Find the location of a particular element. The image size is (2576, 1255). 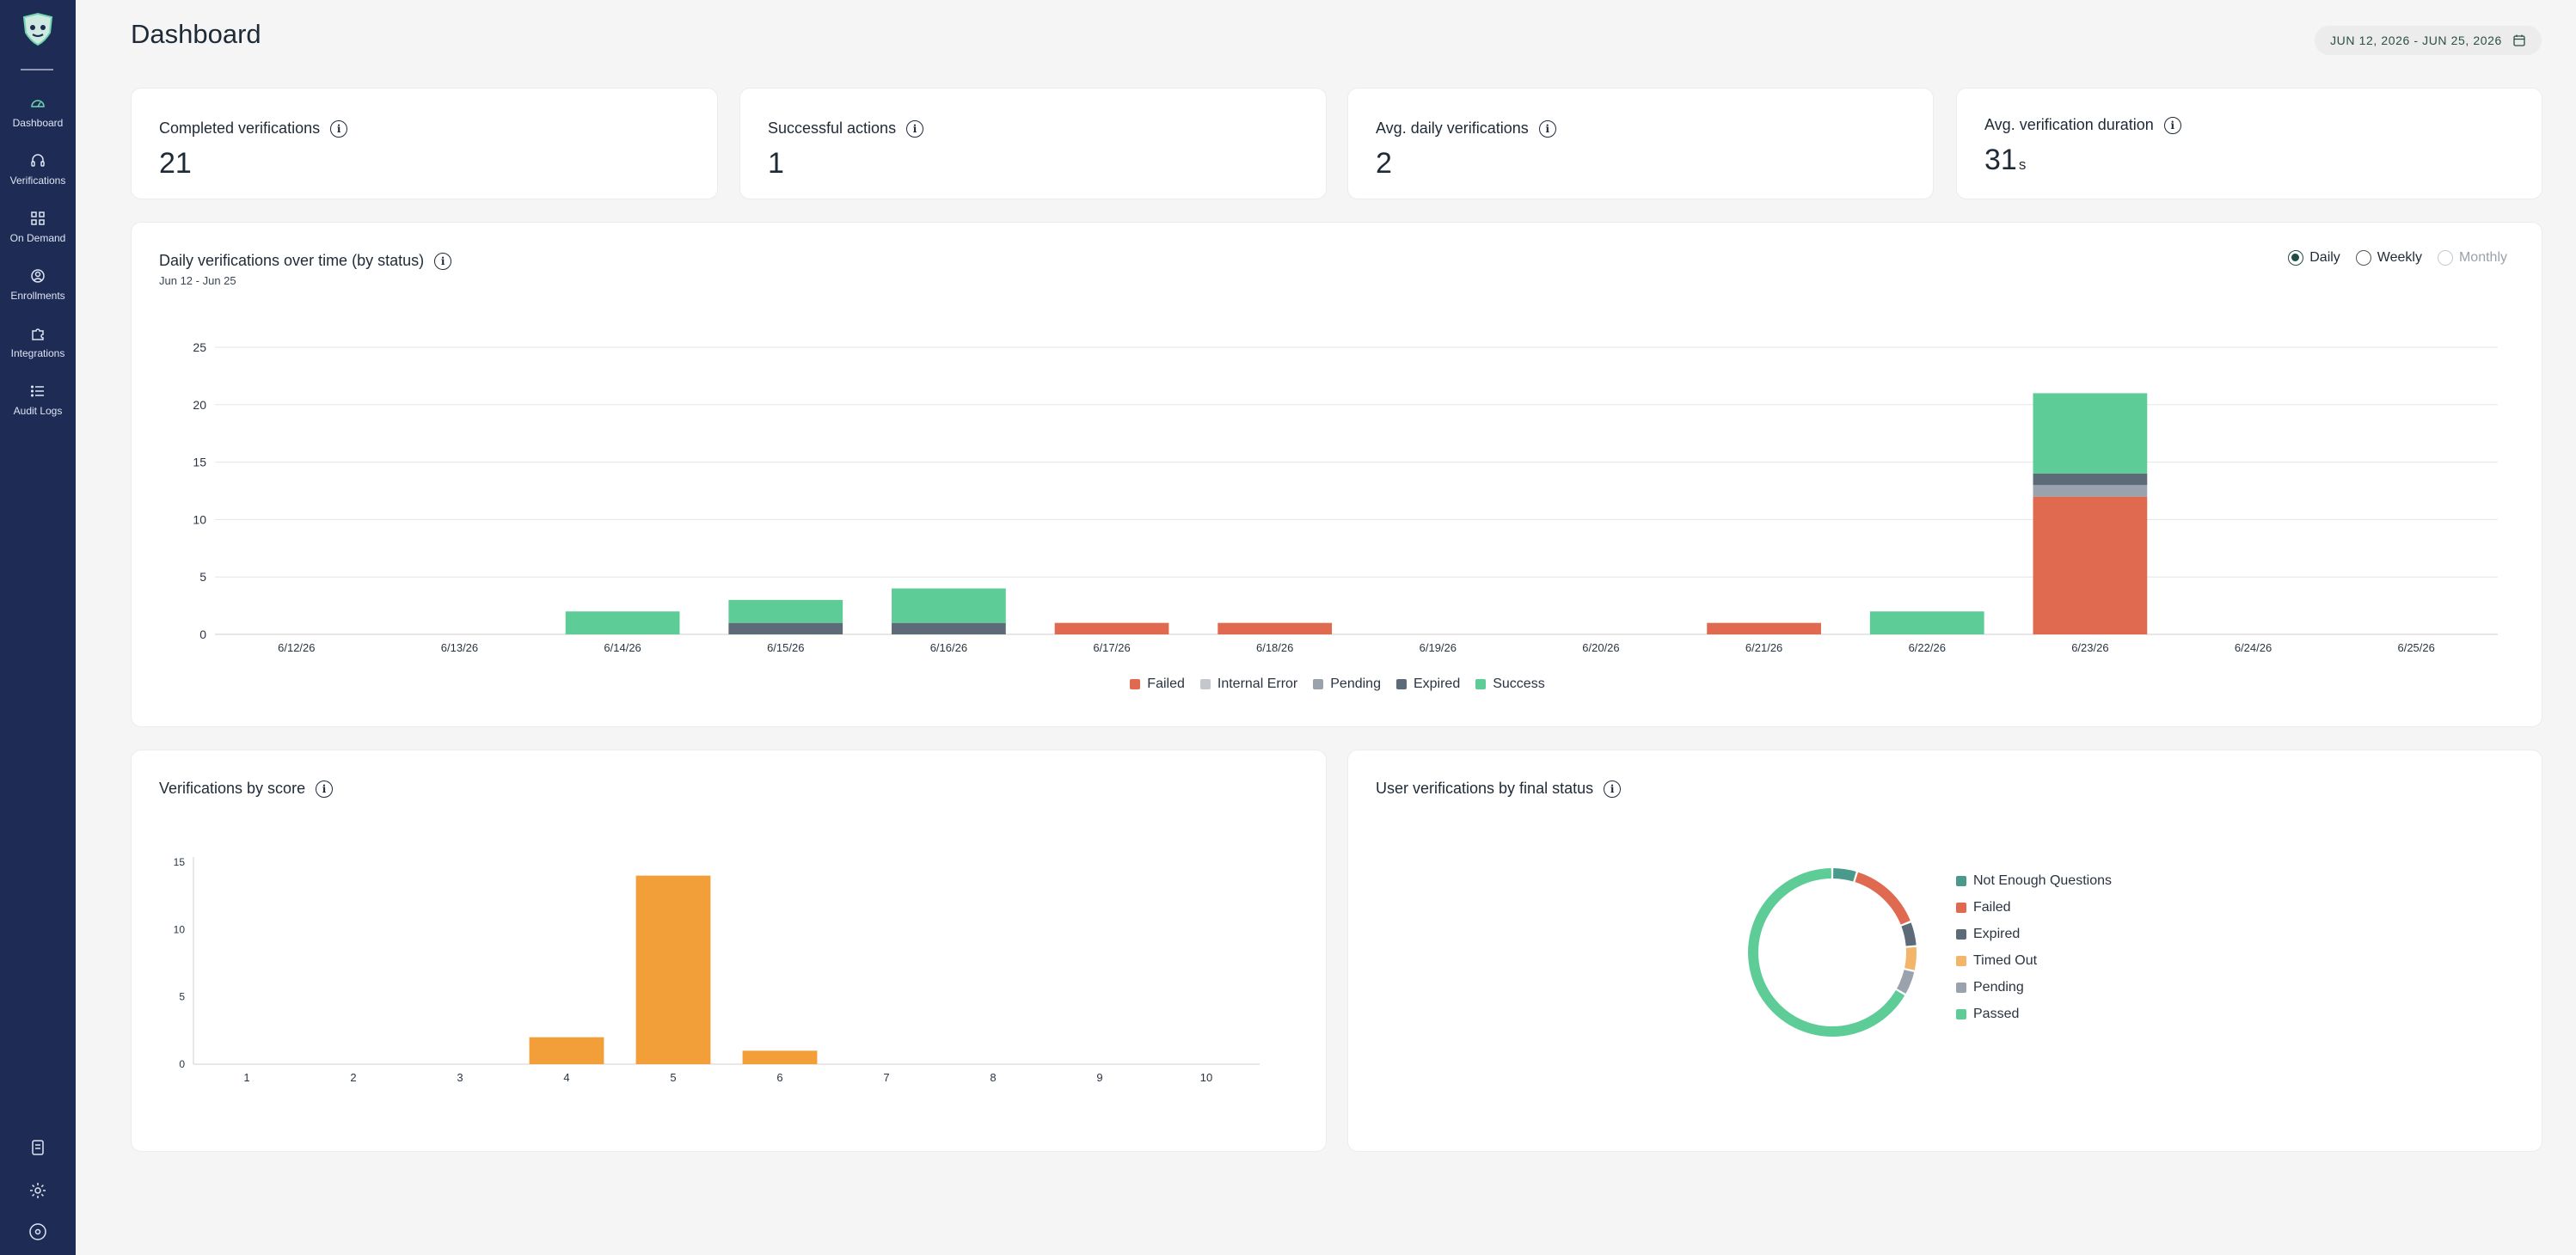

calendar-icon is located at coordinates (2519, 40).